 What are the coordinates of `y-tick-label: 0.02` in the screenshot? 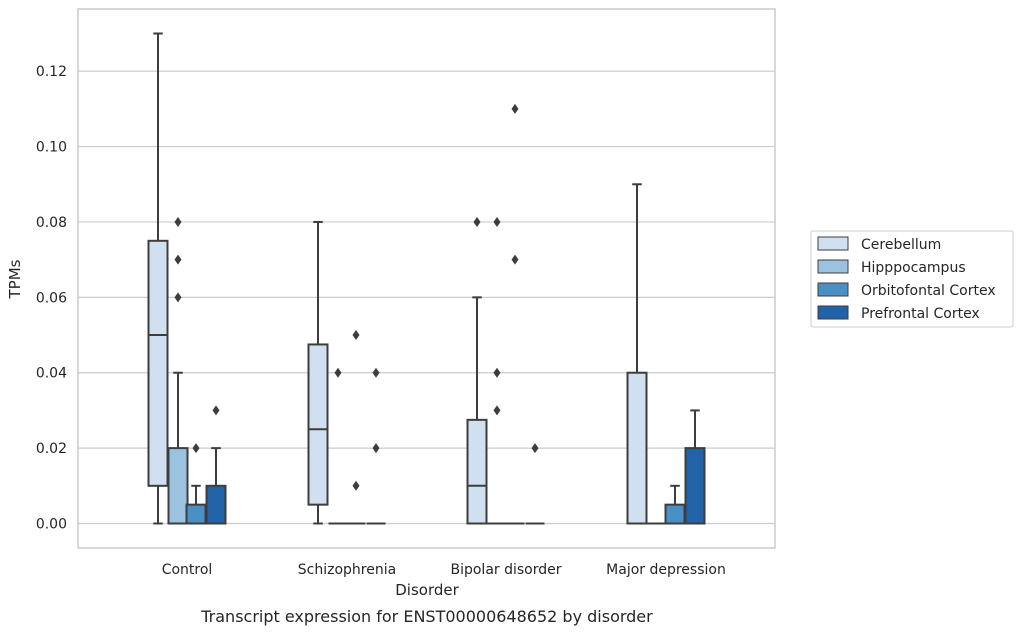 It's located at (51, 449).